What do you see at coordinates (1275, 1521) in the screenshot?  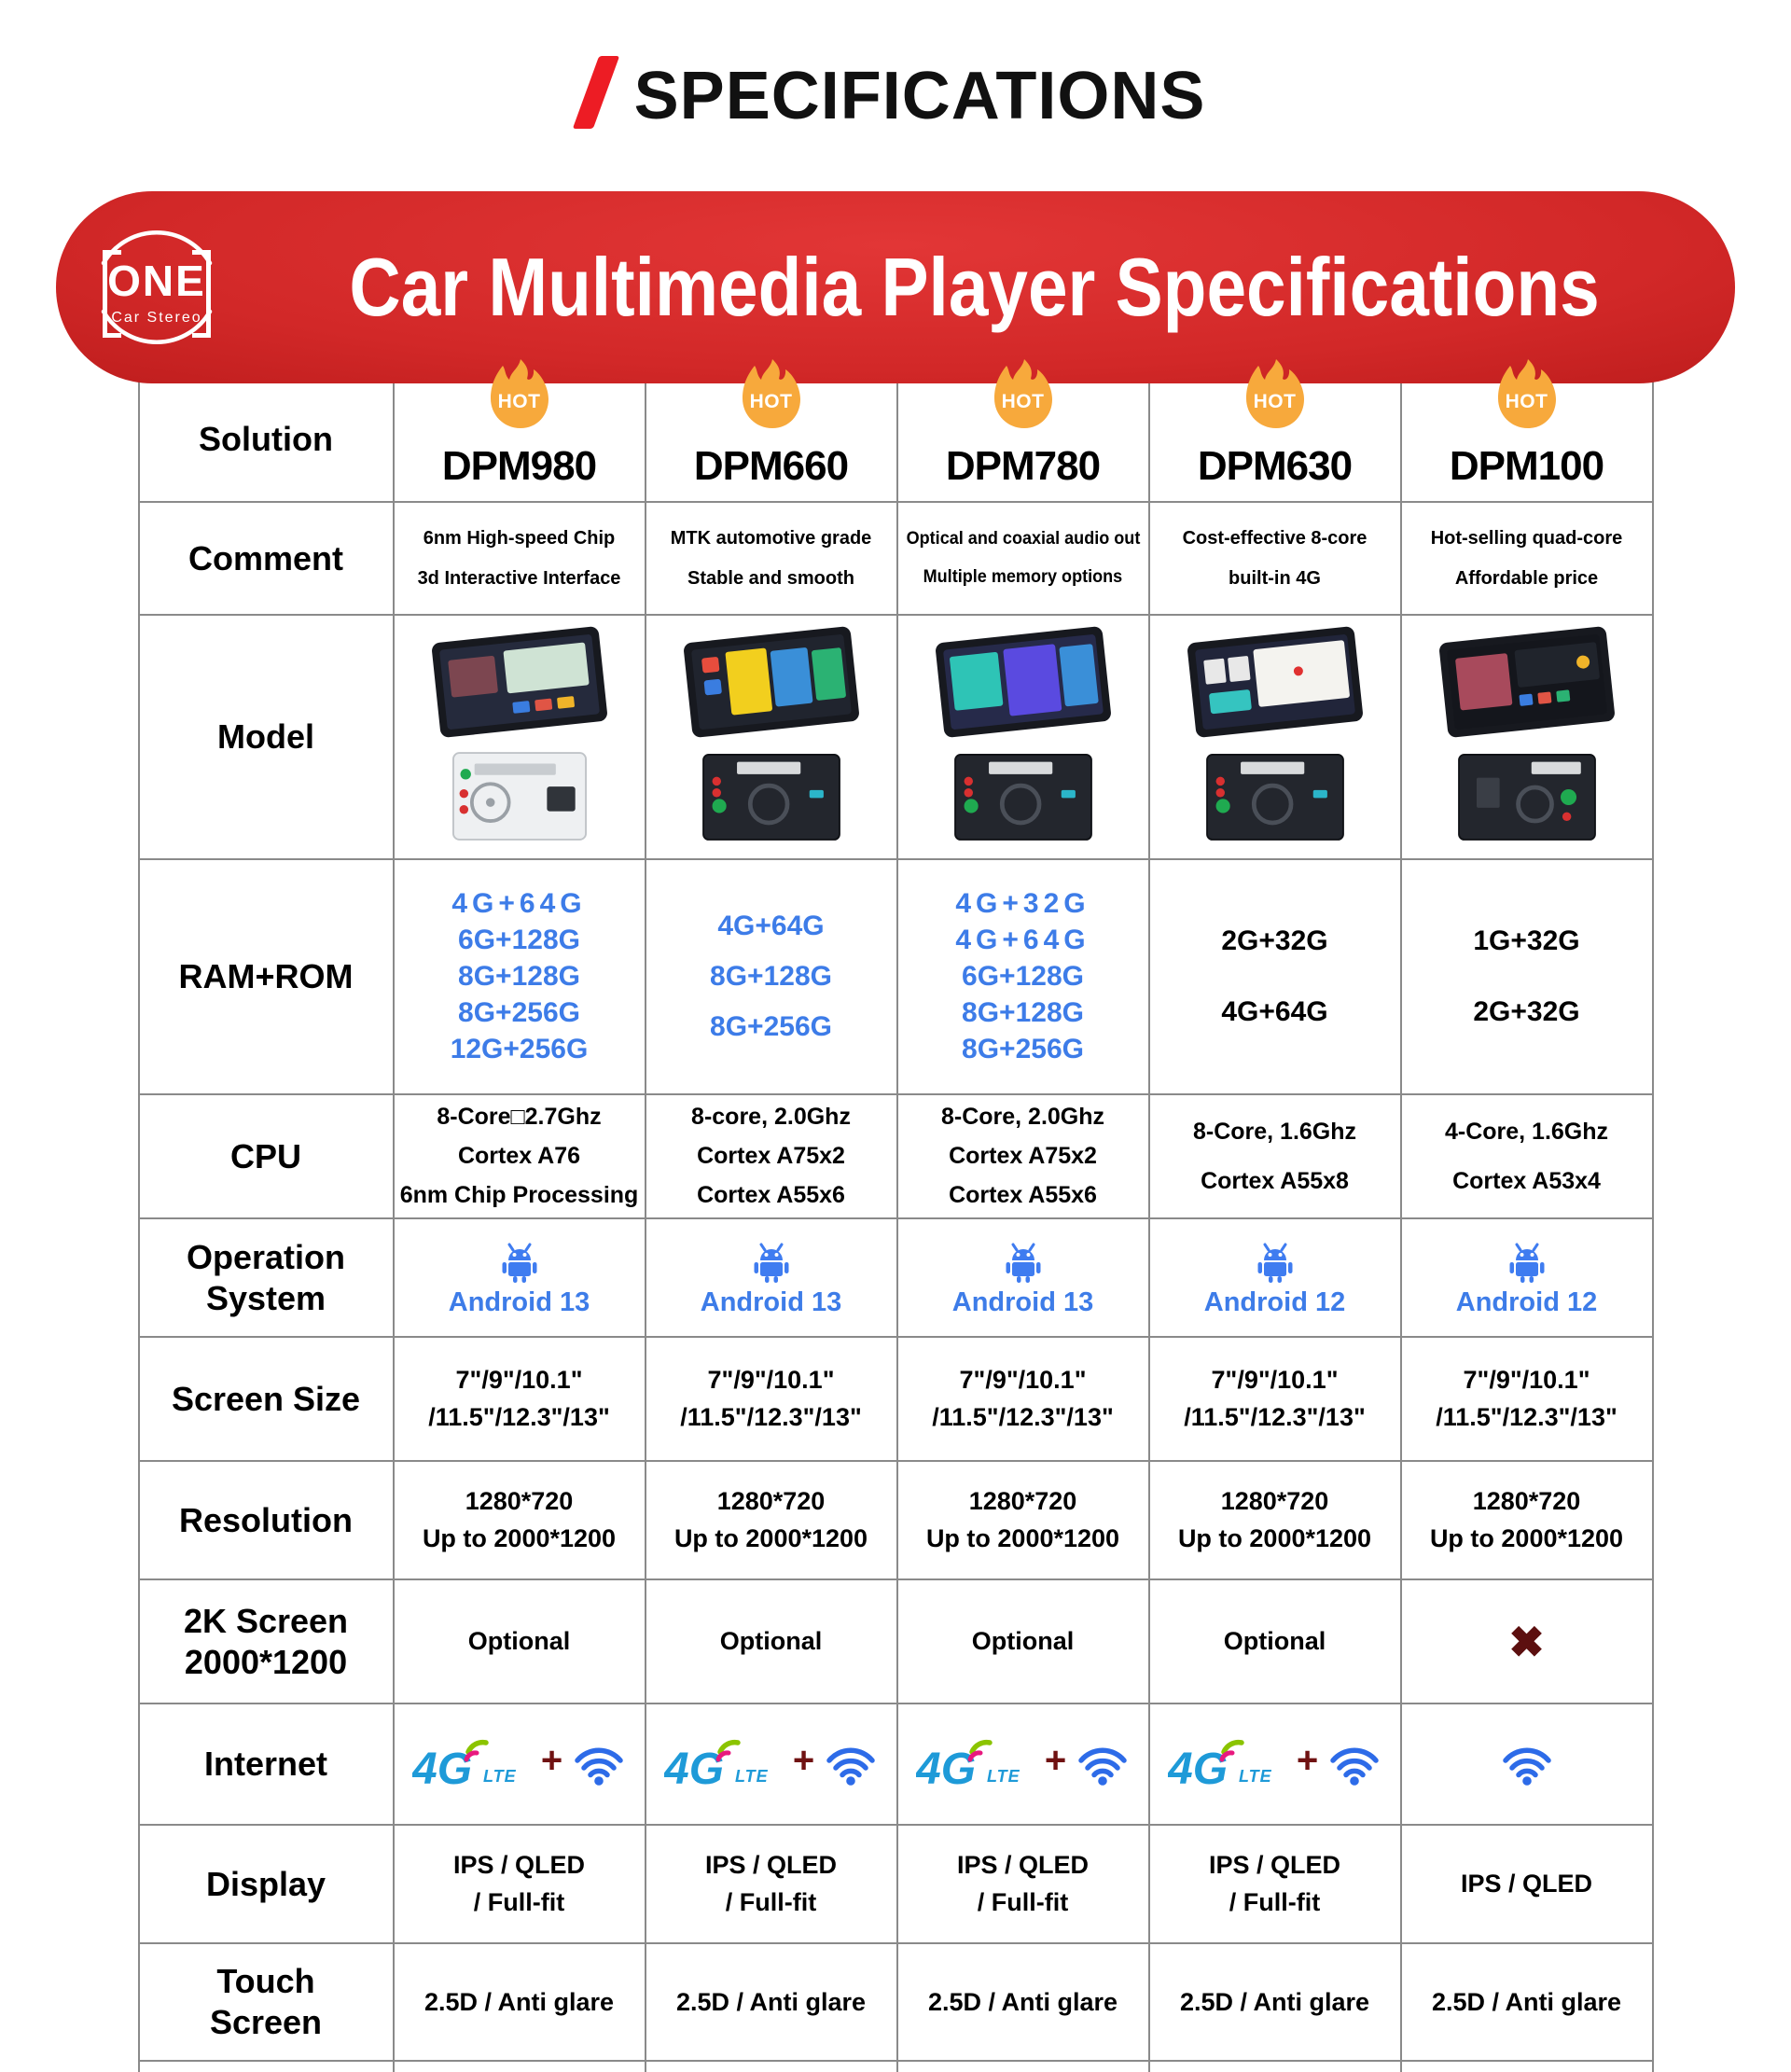 I see `resolution-cell-dpm630: 1280*720 Up to 2000*1200` at bounding box center [1275, 1521].